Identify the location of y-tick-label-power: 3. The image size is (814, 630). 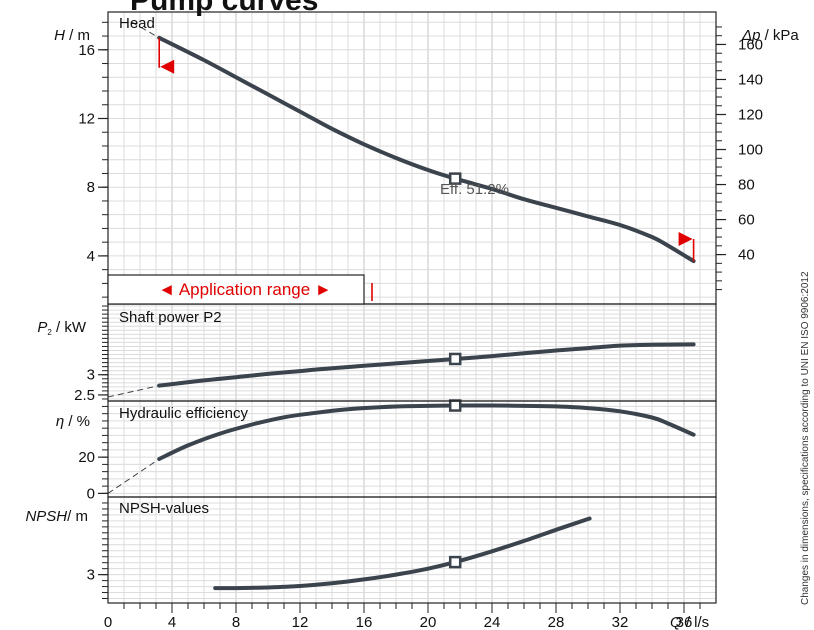
(91, 375).